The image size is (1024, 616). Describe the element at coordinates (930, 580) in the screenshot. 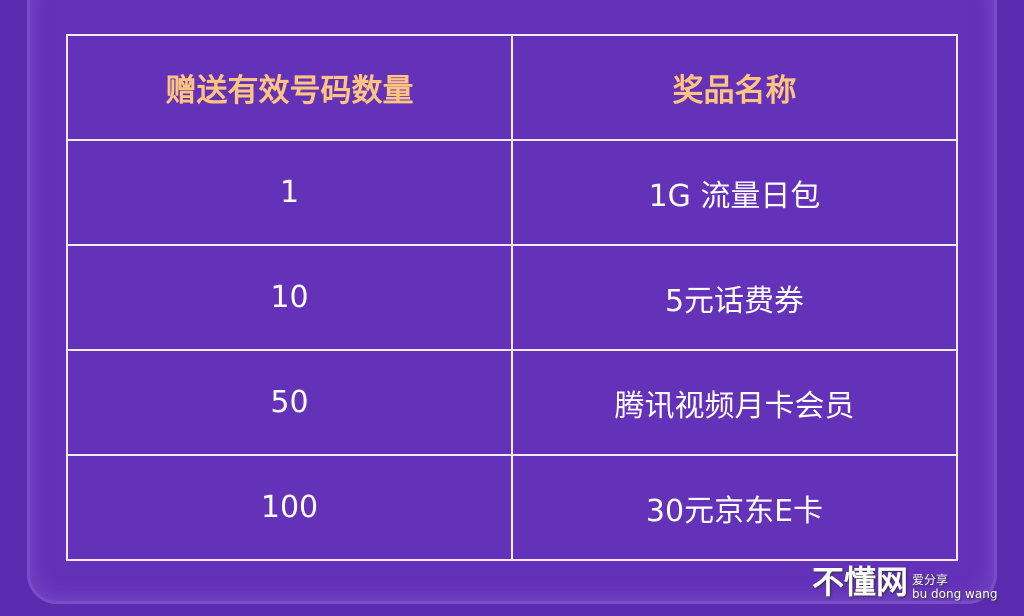

I see `watermark-sub: 爱分享` at that location.